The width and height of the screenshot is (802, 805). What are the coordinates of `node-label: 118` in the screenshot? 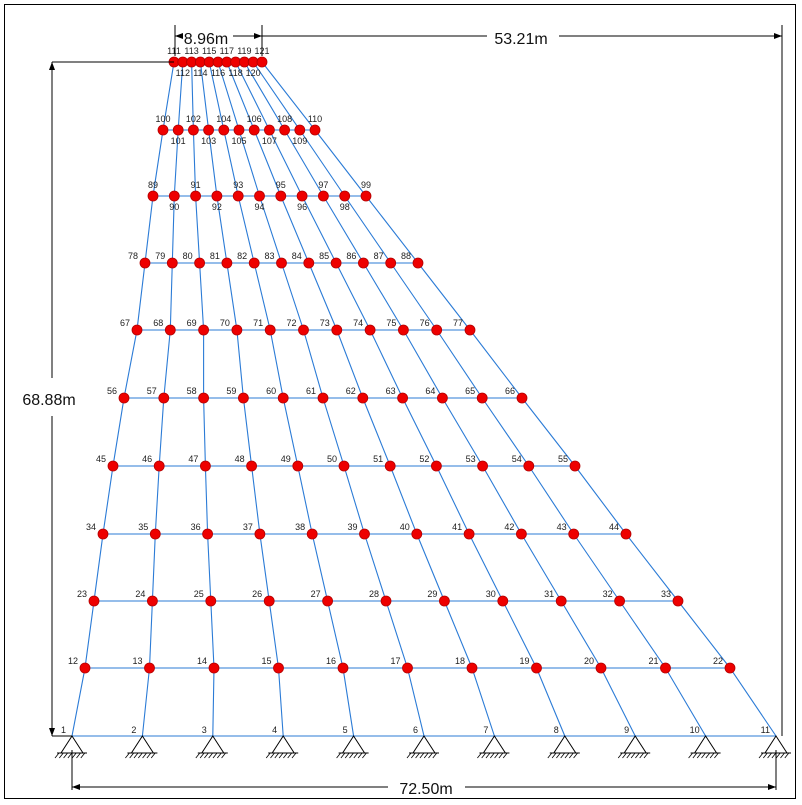 It's located at (235, 73).